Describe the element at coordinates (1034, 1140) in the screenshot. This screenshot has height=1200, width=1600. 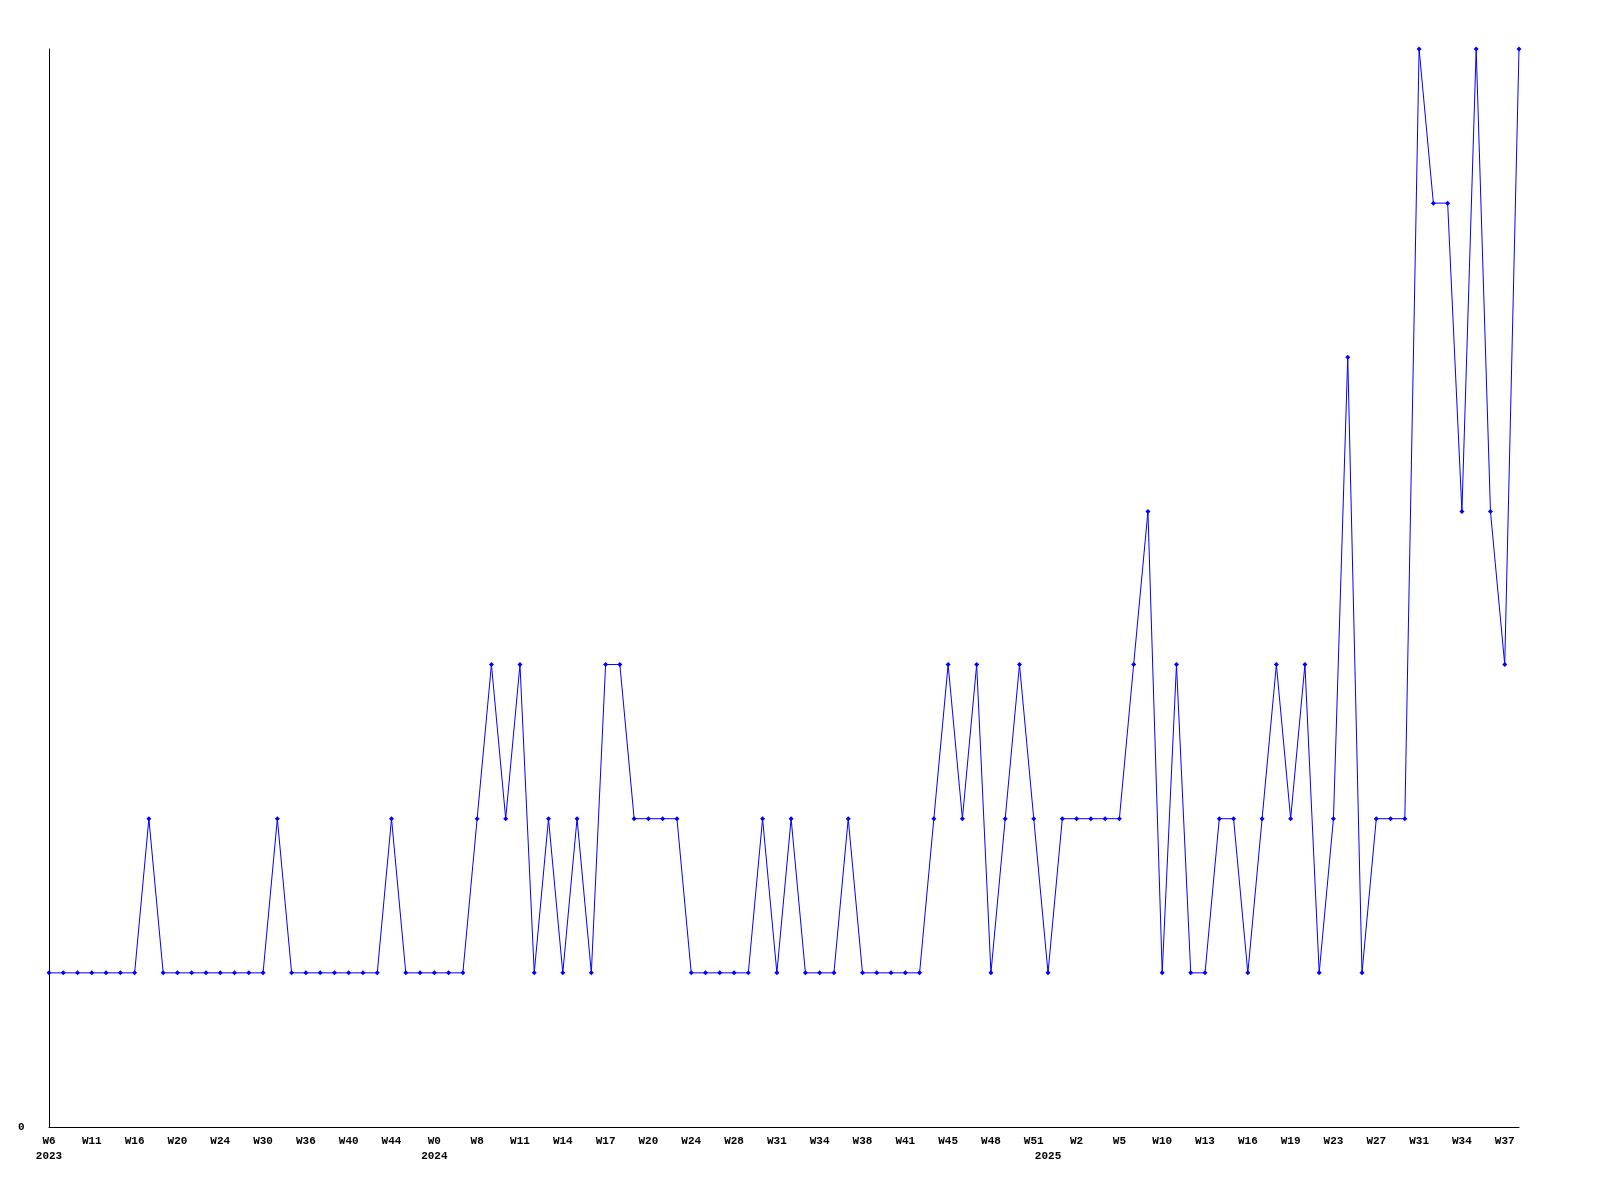
I see `x-tick-label: W51` at that location.